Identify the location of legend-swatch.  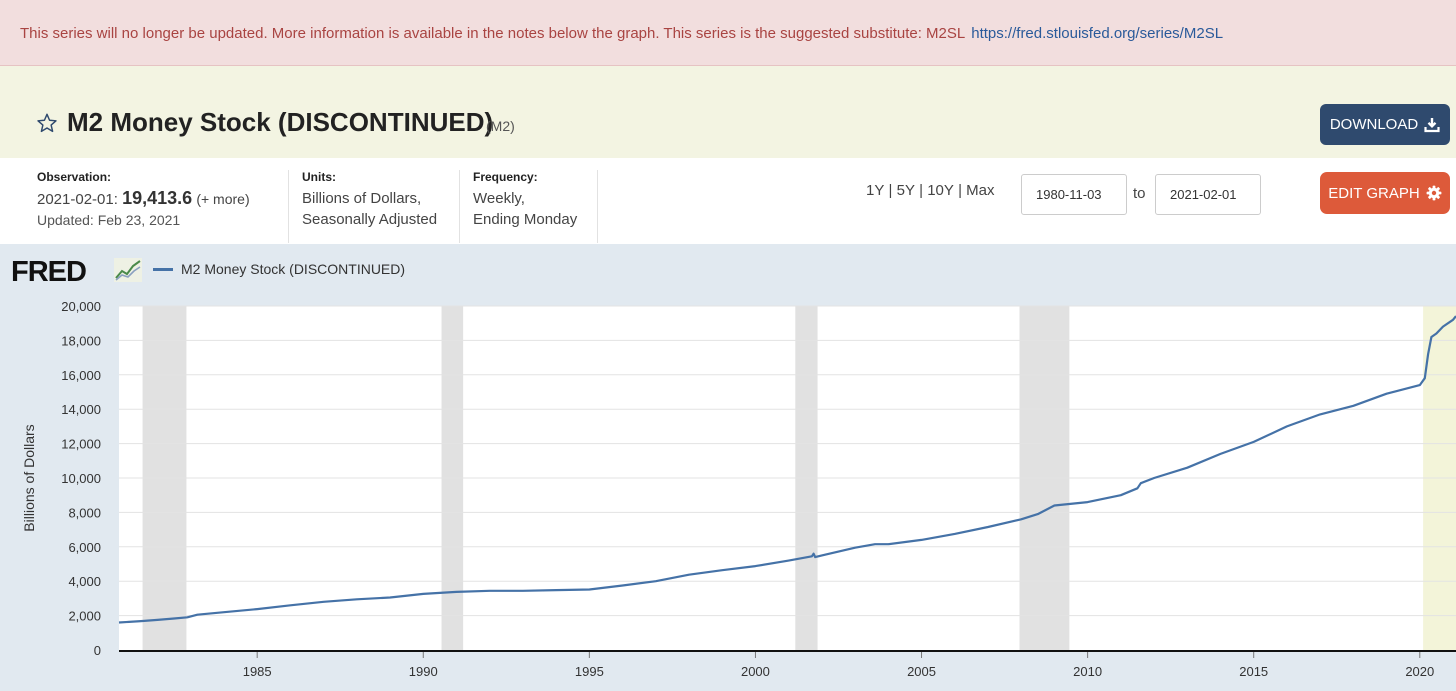
(163, 269).